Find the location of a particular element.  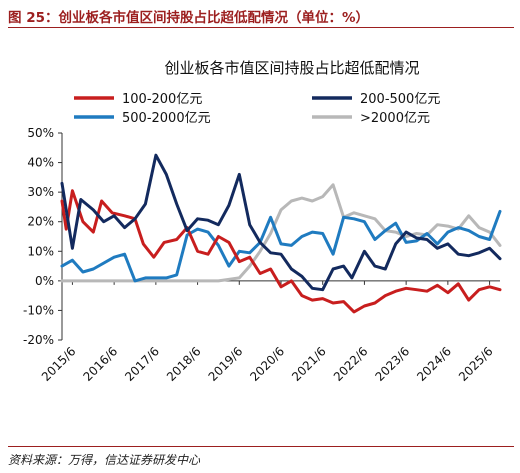

y-tick-label: 50% is located at coordinates (40, 133).